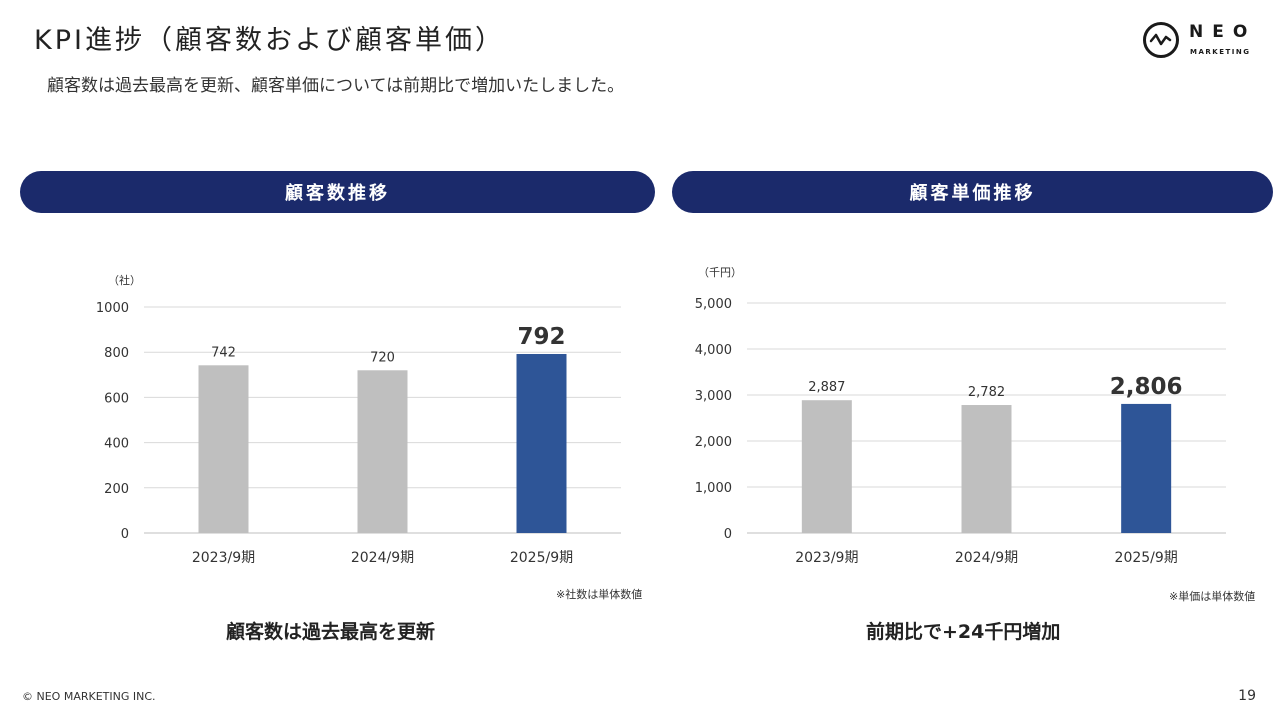 The height and width of the screenshot is (720, 1280). I want to click on y-tick-label: 5,000, so click(713, 304).